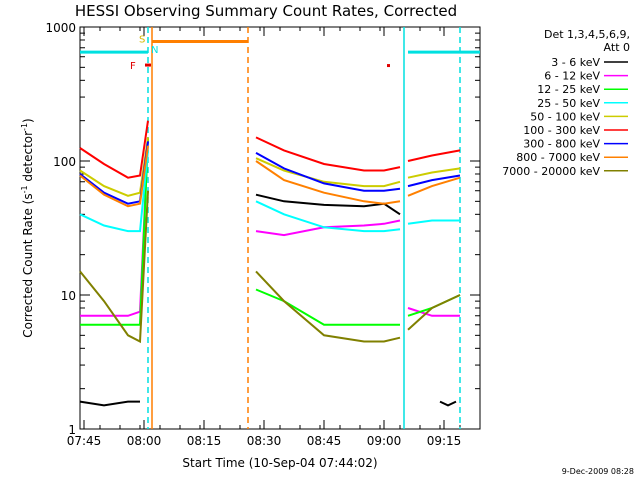  Describe the element at coordinates (154, 50) in the screenshot. I see `flag-N: N` at that location.